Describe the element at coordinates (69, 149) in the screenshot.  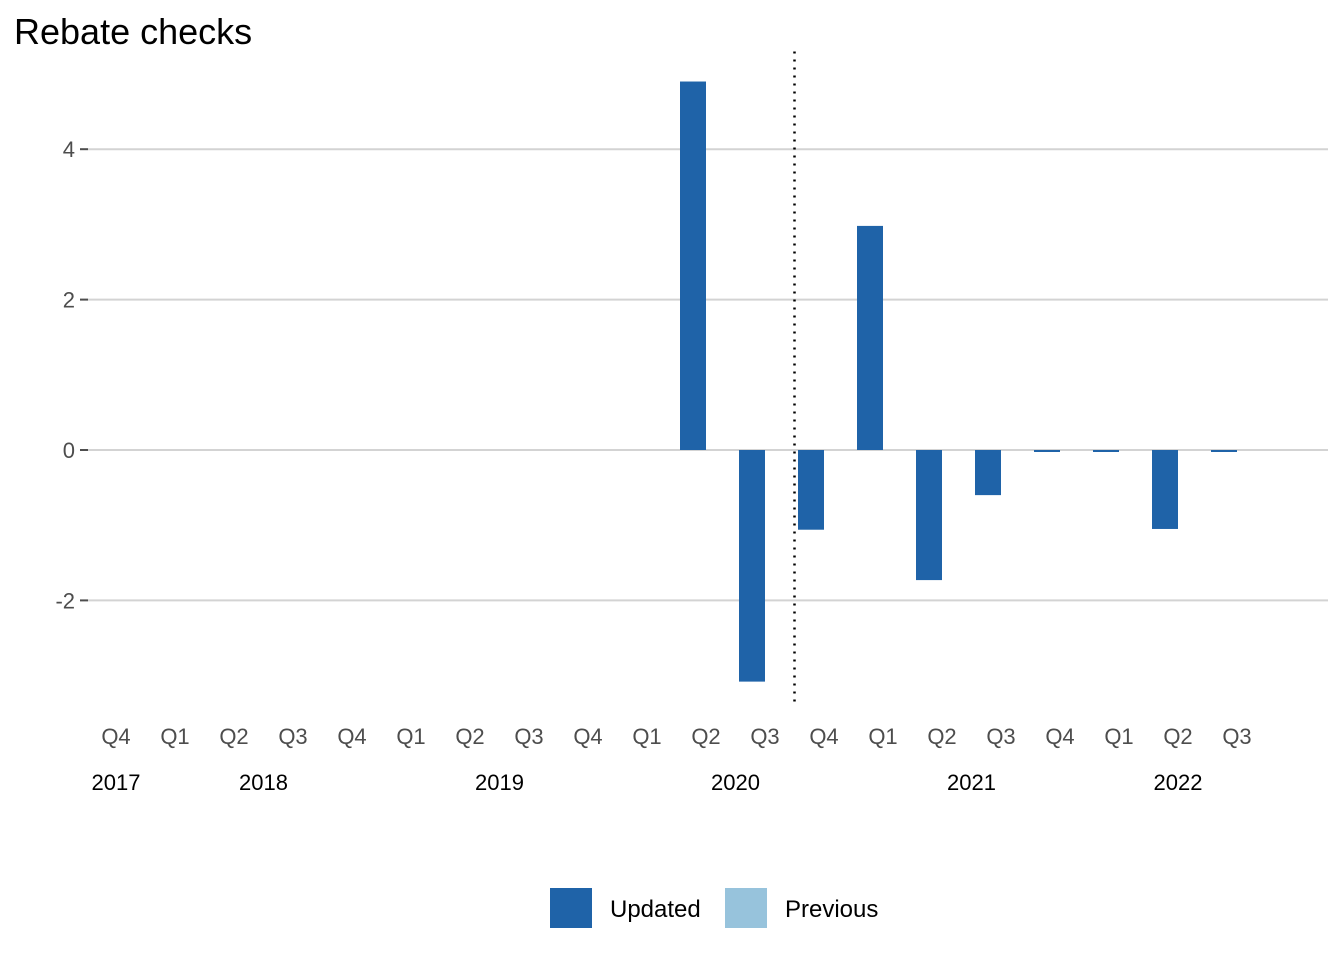
I see `y-tick-label: 4` at that location.